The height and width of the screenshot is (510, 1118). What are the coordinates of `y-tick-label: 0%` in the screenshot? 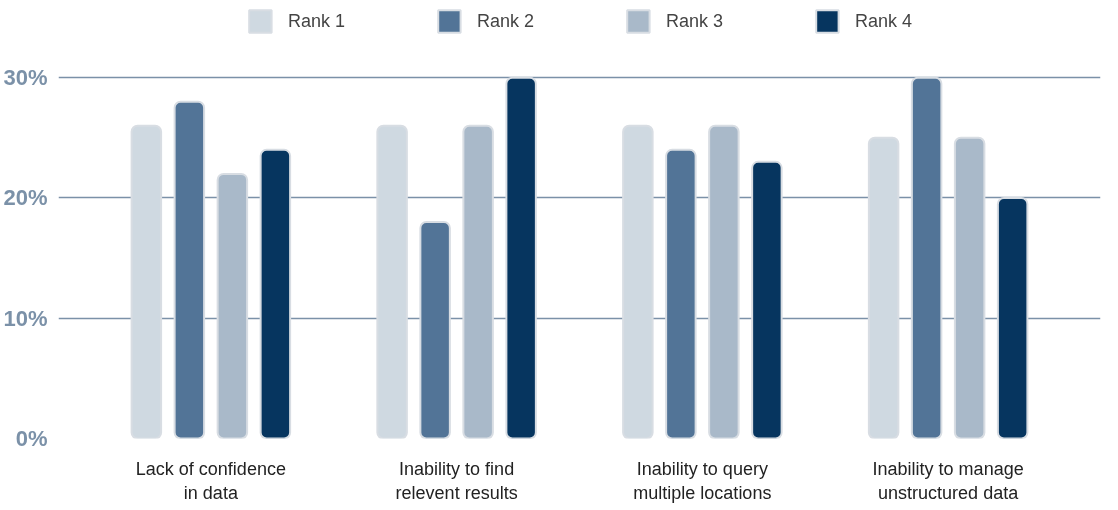 It's located at (31, 438).